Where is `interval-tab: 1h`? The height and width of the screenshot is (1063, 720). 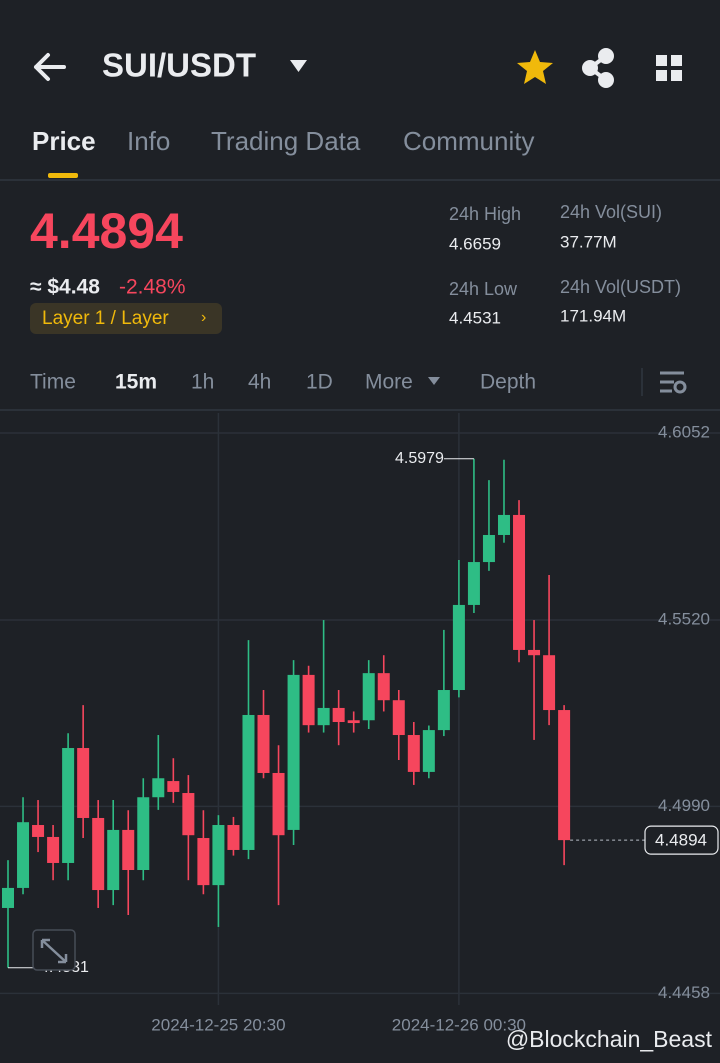 interval-tab: 1h is located at coordinates (202, 382).